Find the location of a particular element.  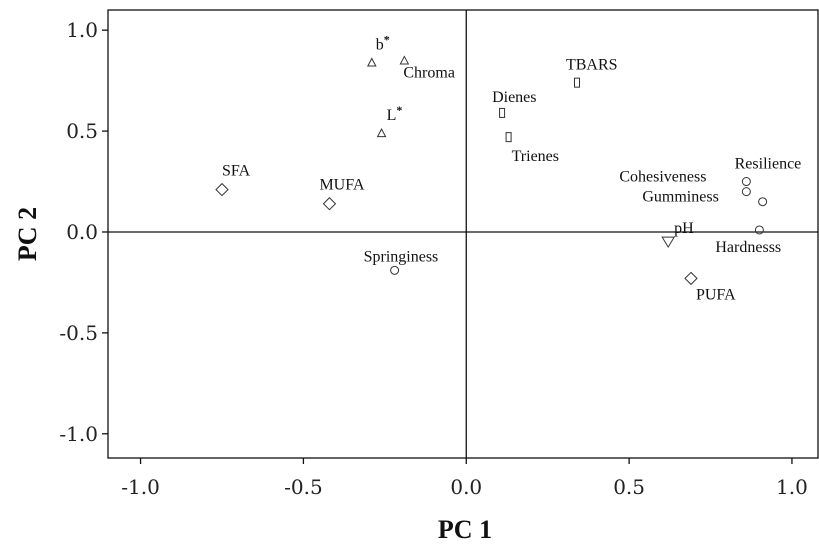

point-label-text: L is located at coordinates (392, 115).